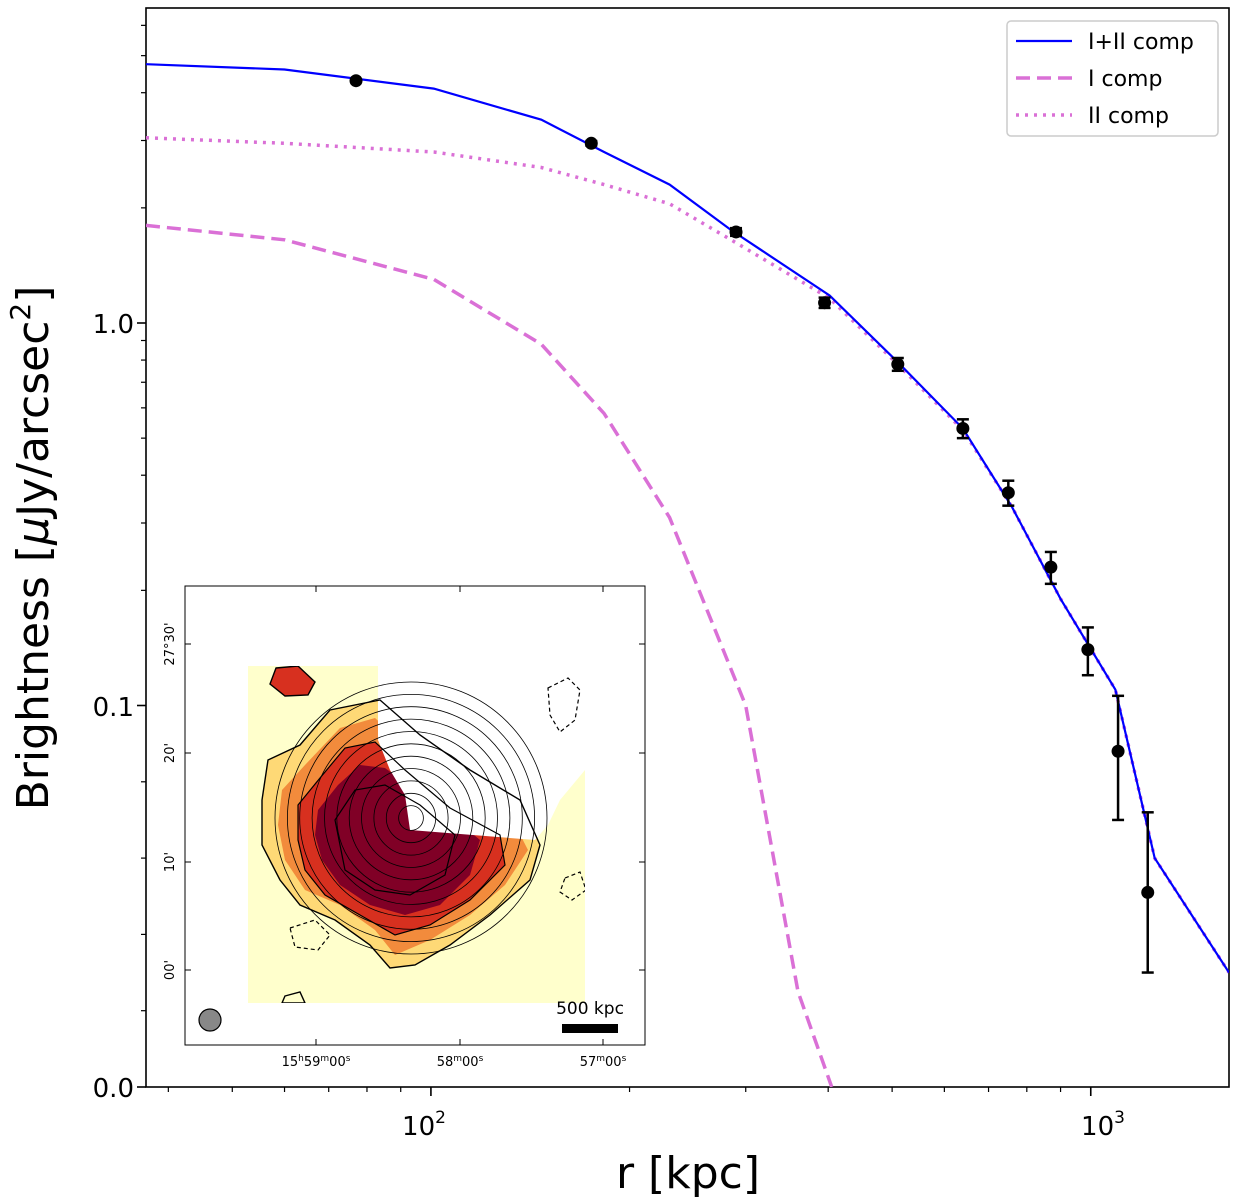  Describe the element at coordinates (113, 325) in the screenshot. I see `y-tick-label-1: 1.0` at that location.